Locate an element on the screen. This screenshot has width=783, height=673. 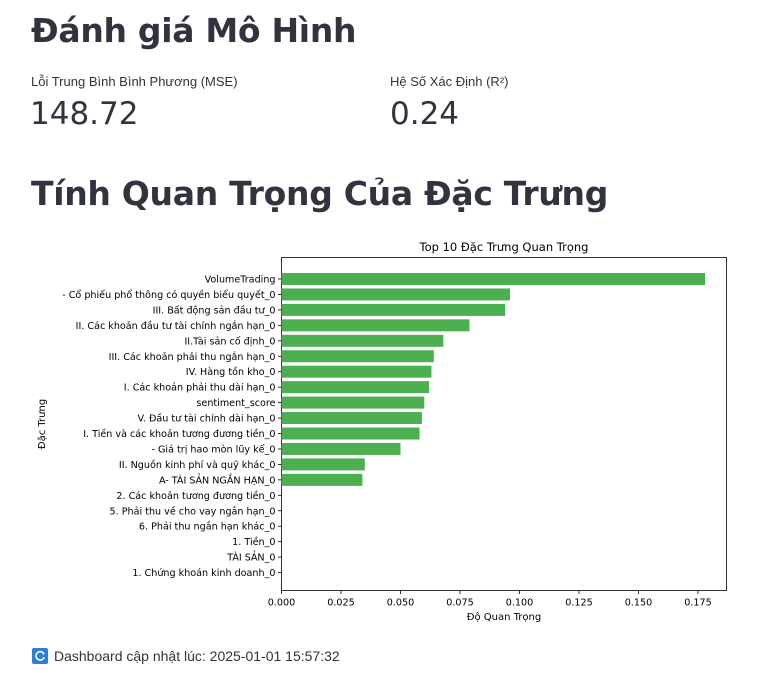
y-tick-label: 1. Tiền_0 is located at coordinates (253, 542).